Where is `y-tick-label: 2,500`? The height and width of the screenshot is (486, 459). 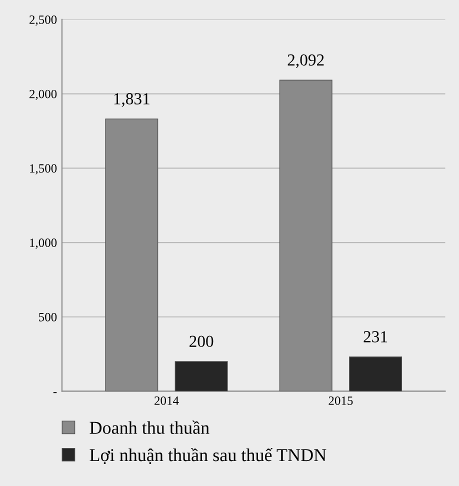
y-tick-label: 2,500 is located at coordinates (43, 20).